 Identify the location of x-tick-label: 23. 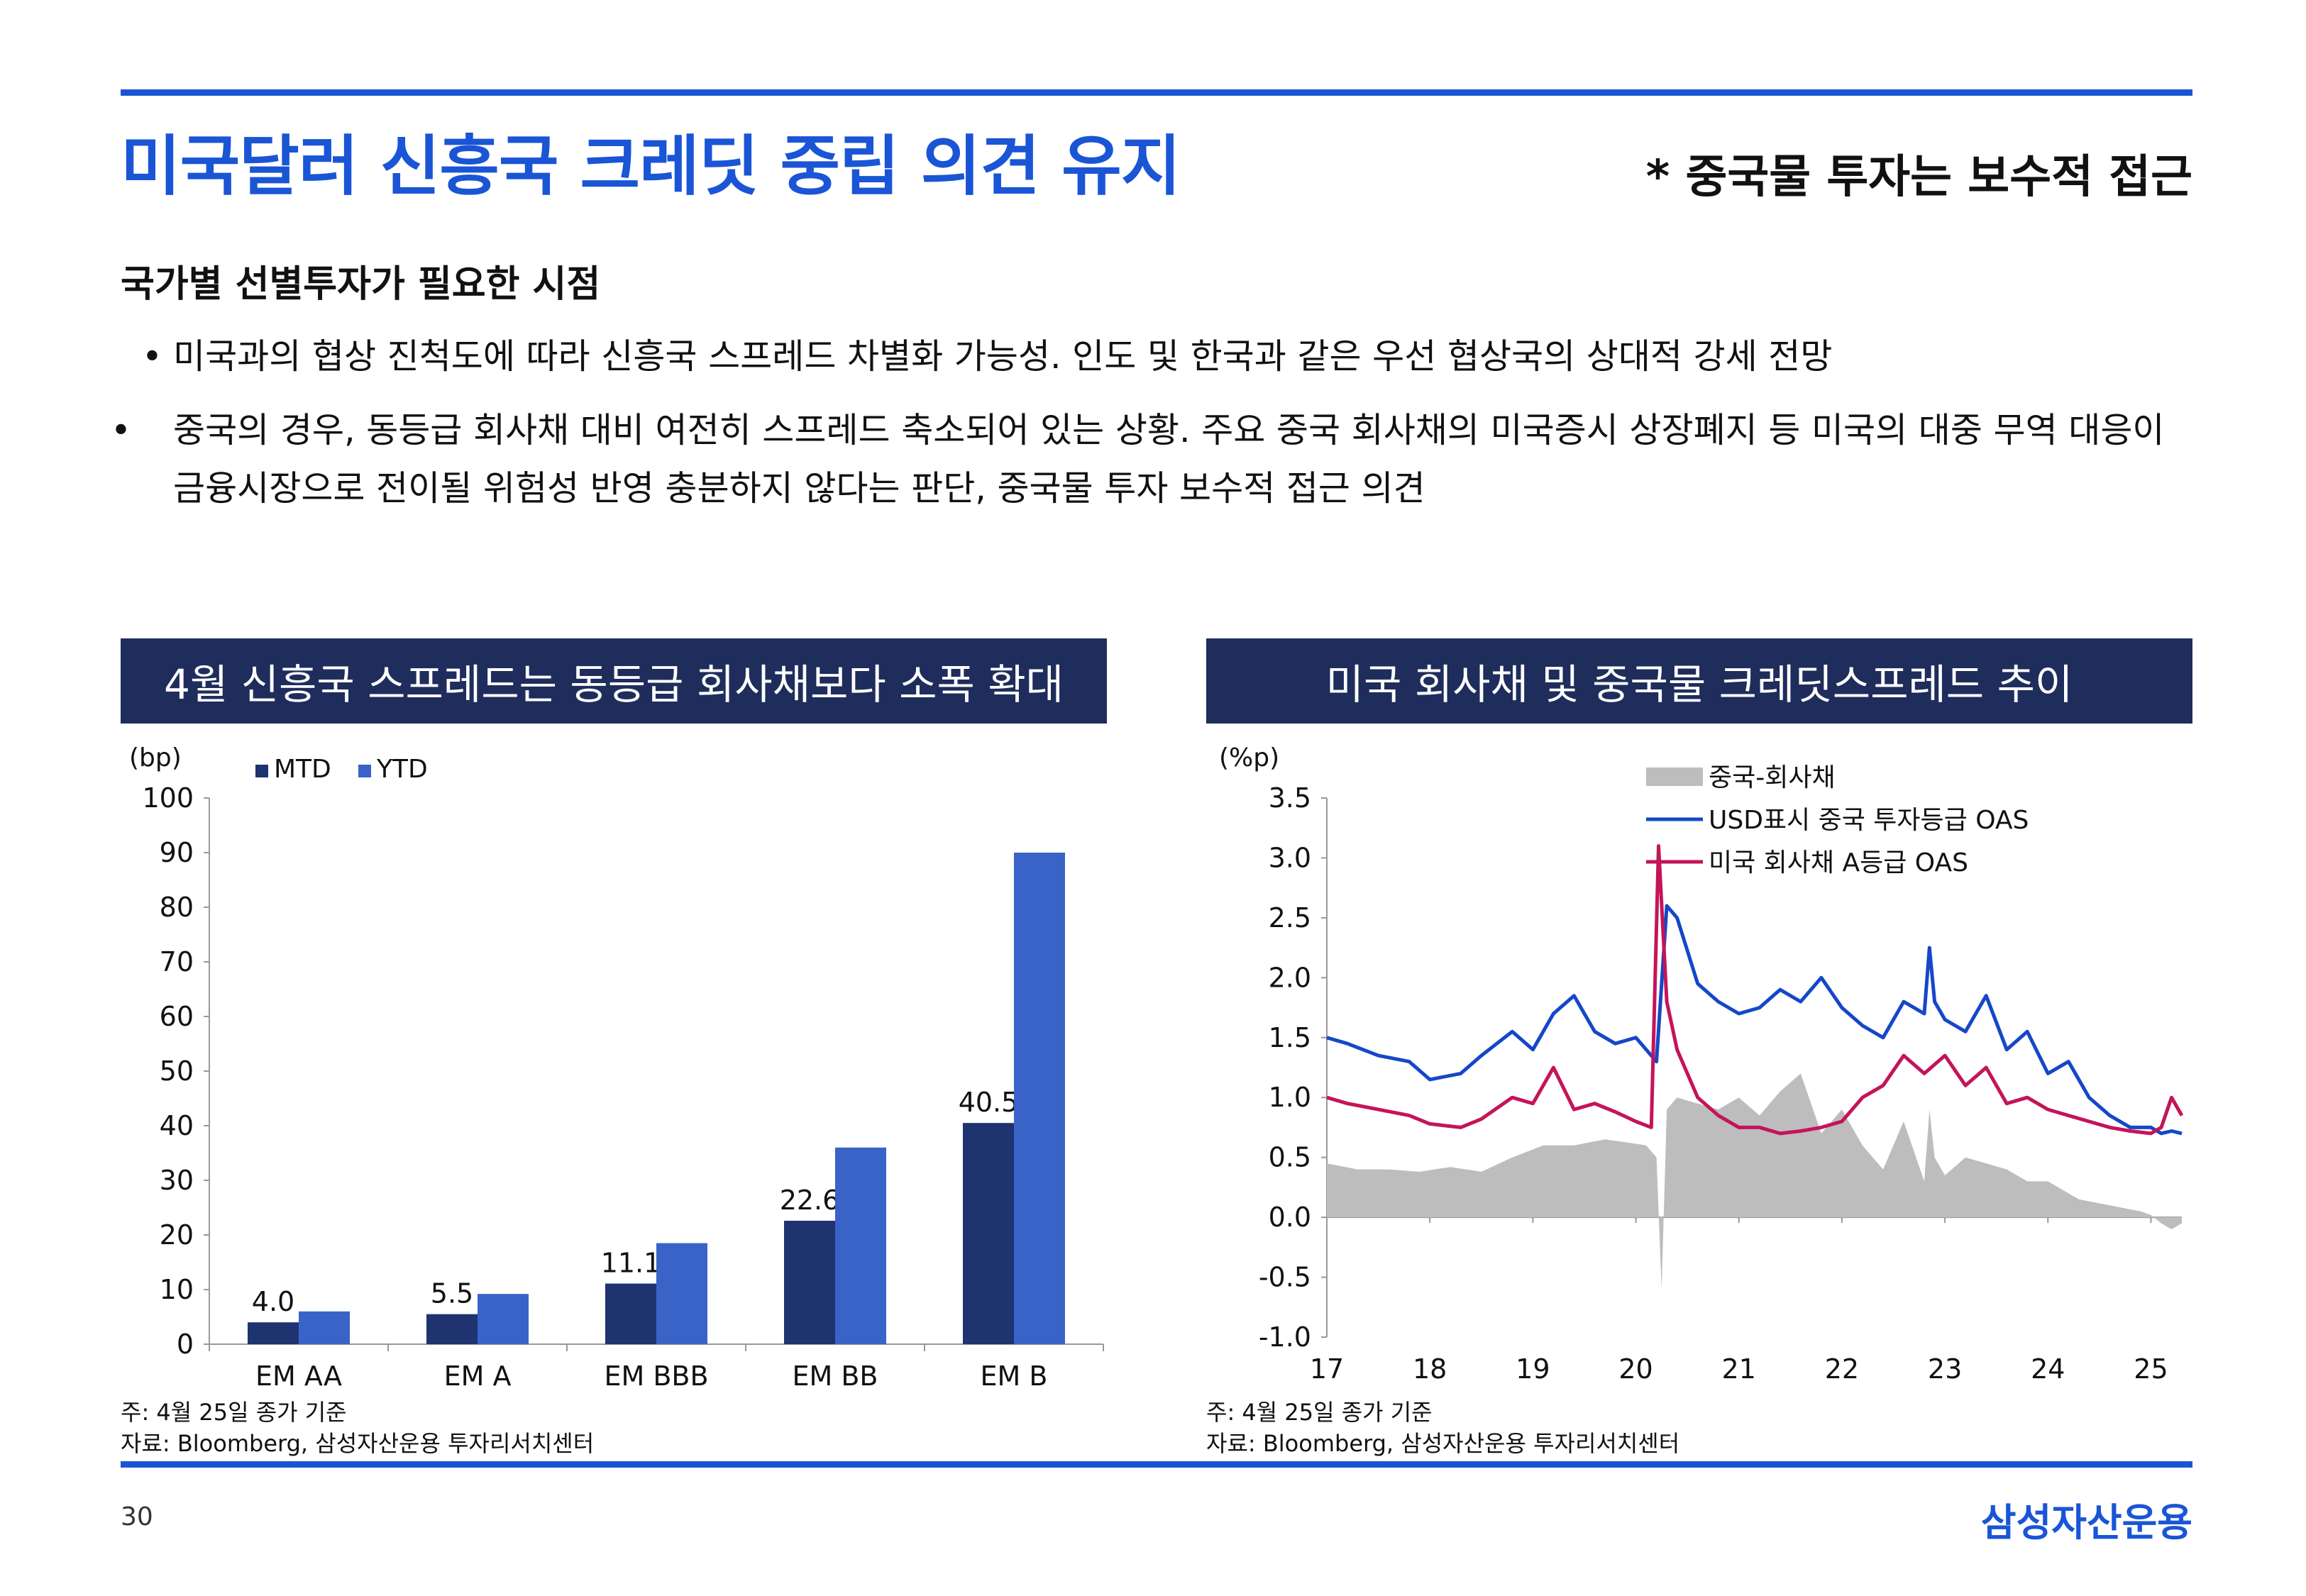
(1945, 1369).